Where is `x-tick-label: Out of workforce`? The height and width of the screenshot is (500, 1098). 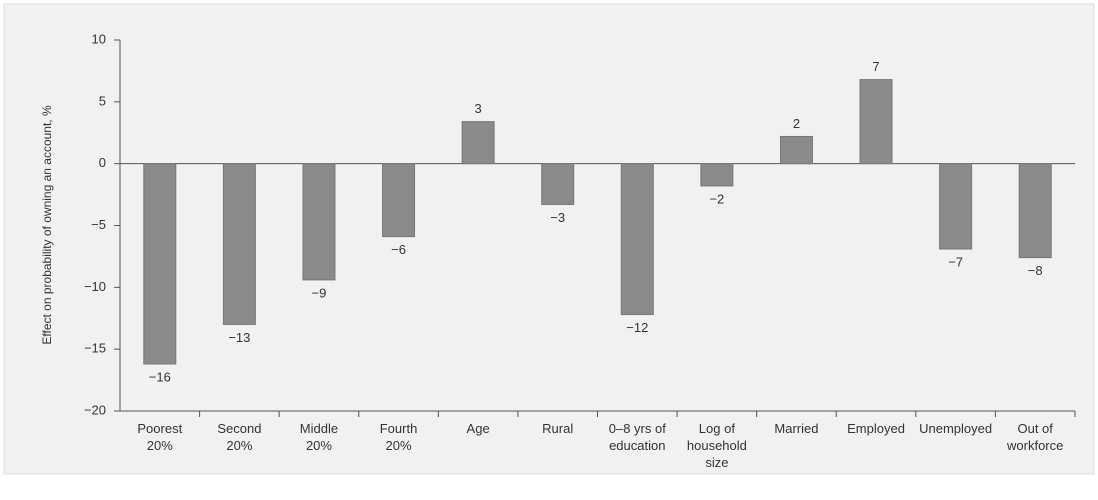 x-tick-label: Out of workforce is located at coordinates (1035, 437).